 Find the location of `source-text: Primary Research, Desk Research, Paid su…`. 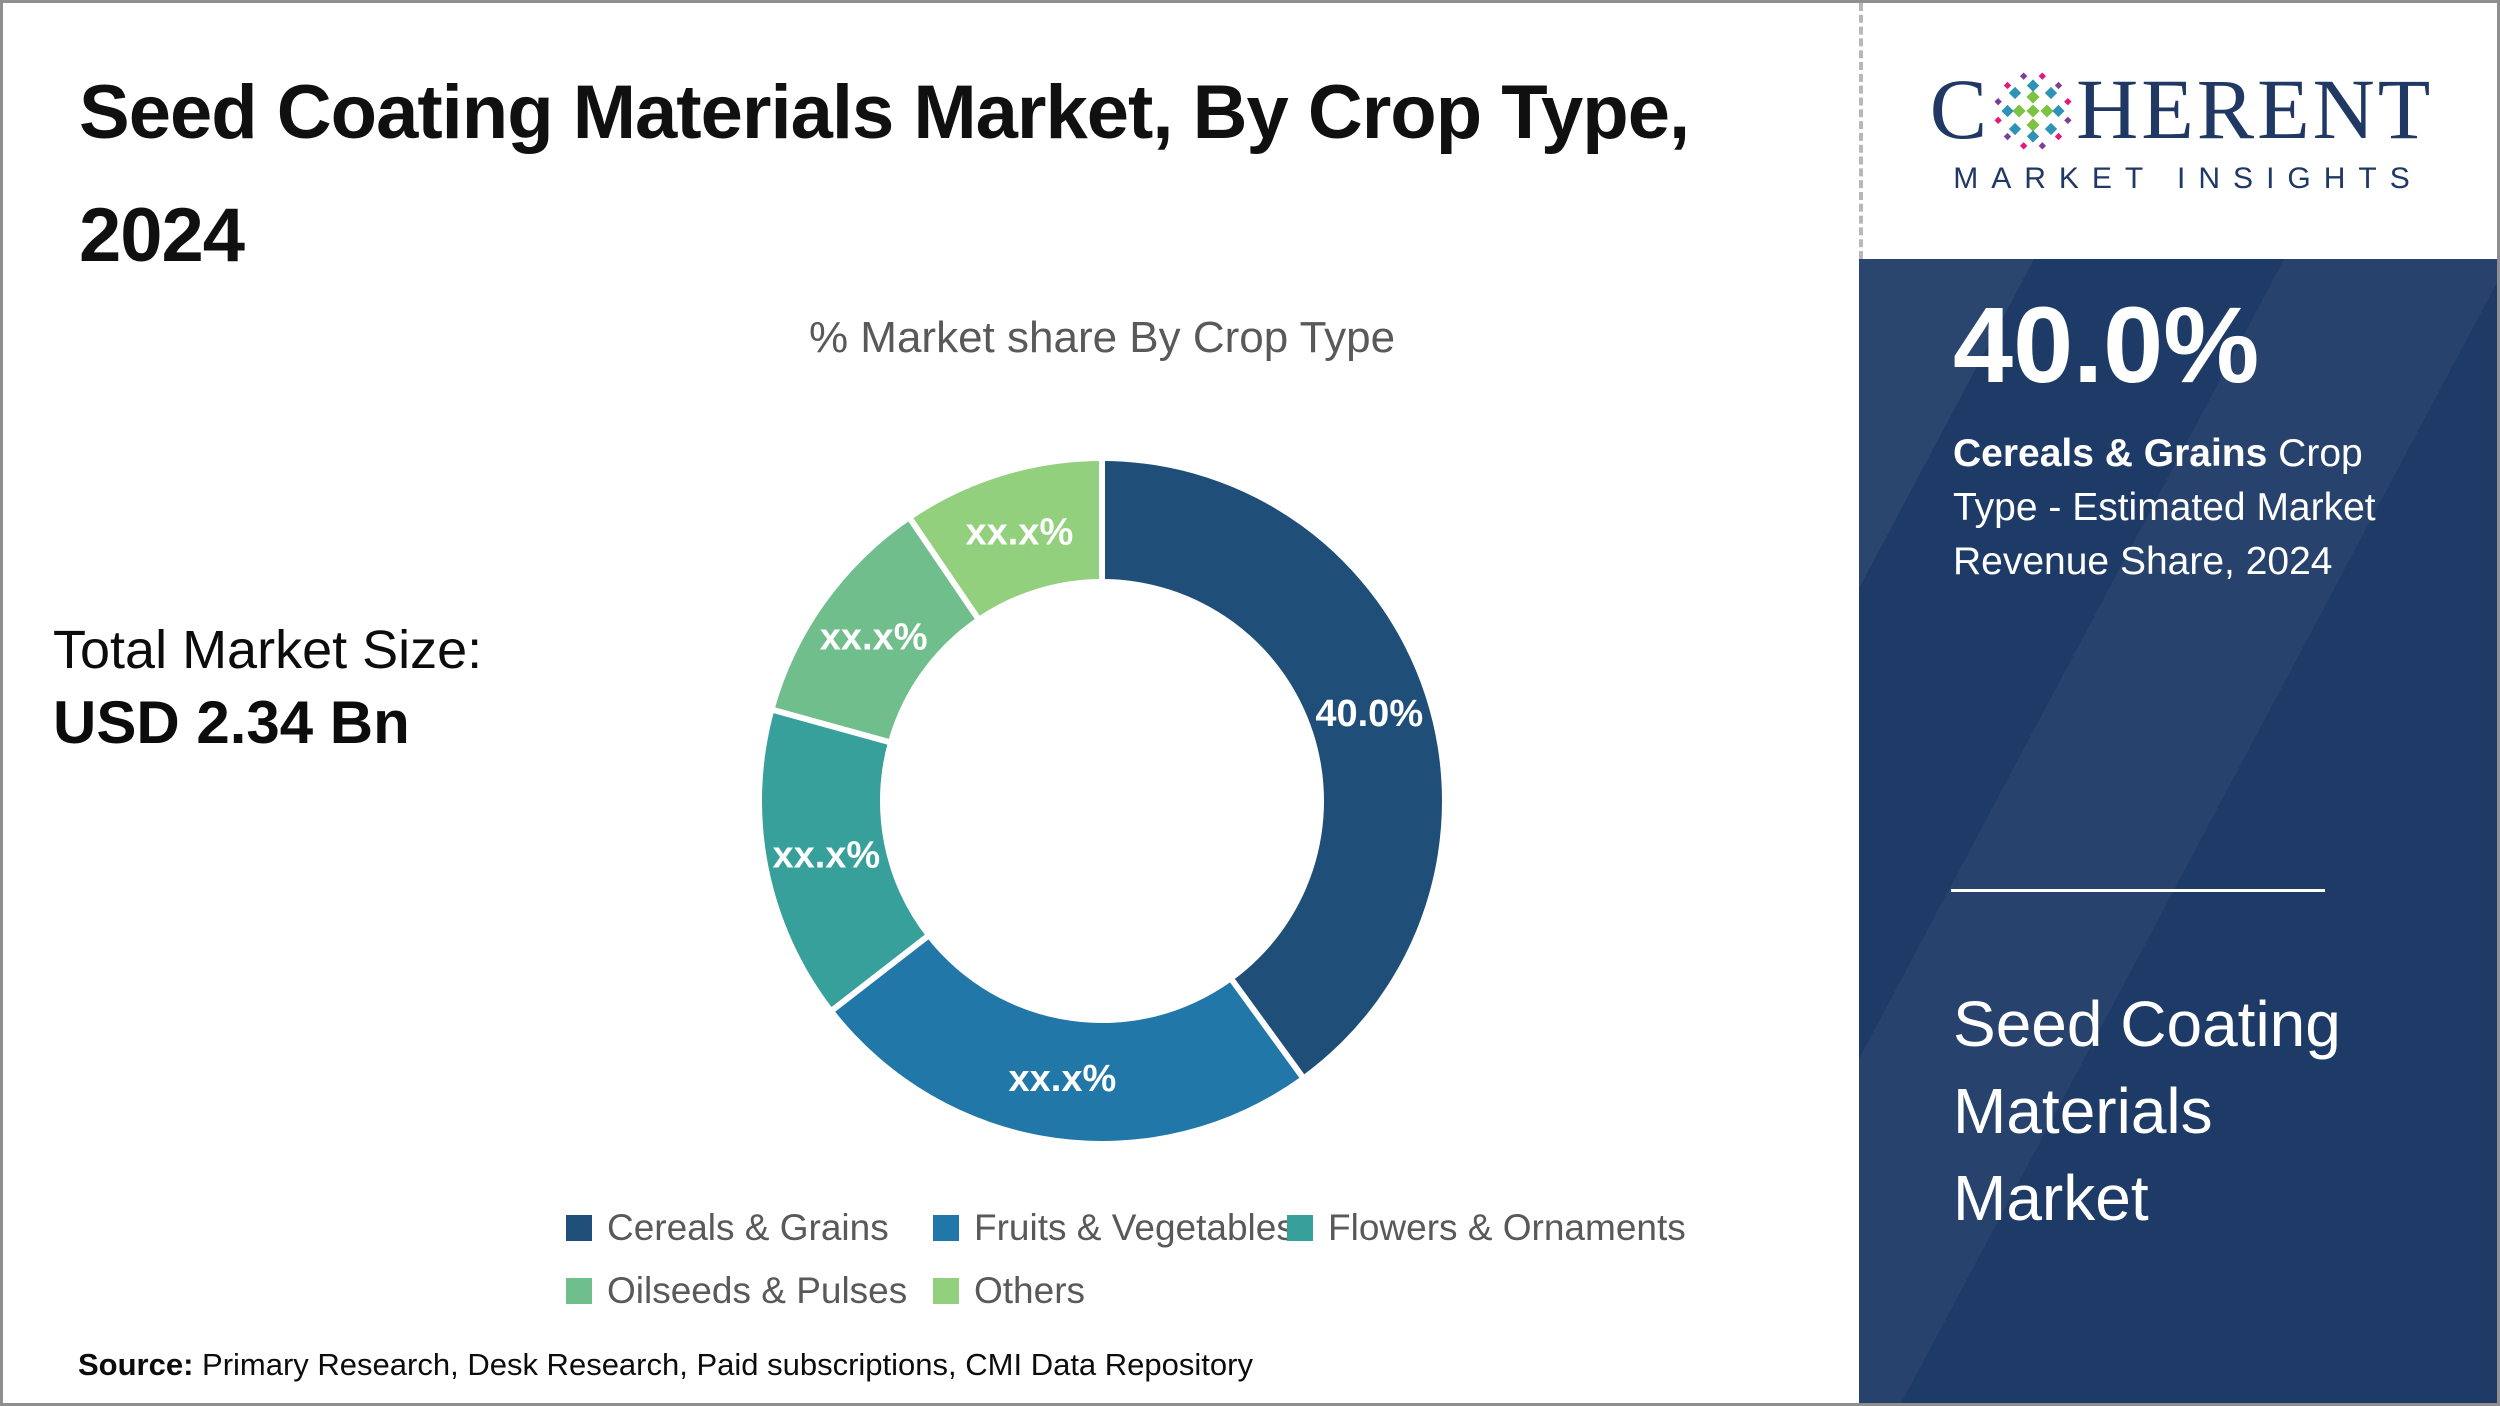

source-text: Primary Research, Desk Research, Paid su… is located at coordinates (723, 1364).